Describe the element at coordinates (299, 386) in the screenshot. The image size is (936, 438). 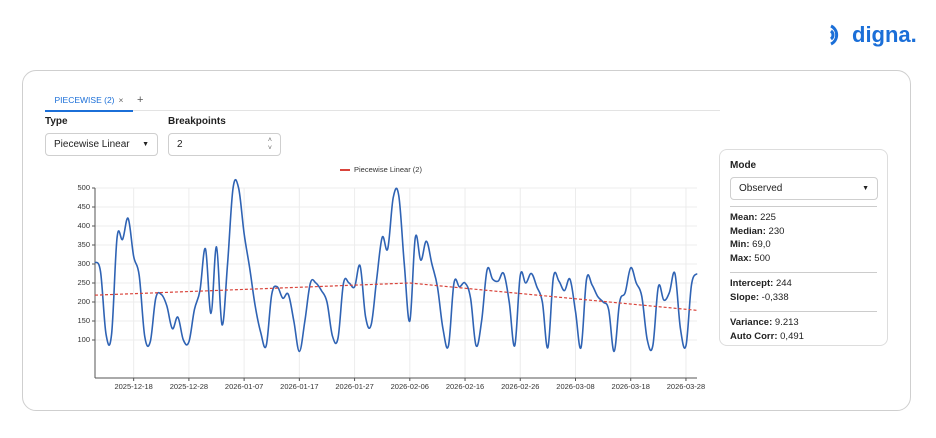
I see `x-tick-label: 2026-01-17` at that location.